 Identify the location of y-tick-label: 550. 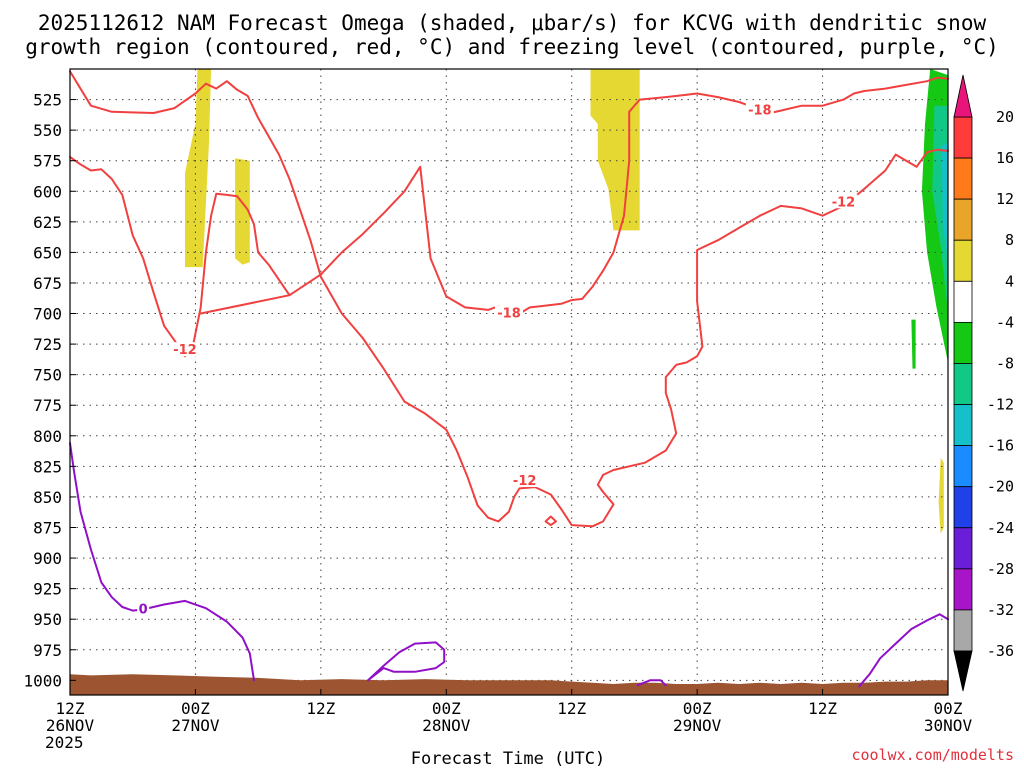
(47, 130).